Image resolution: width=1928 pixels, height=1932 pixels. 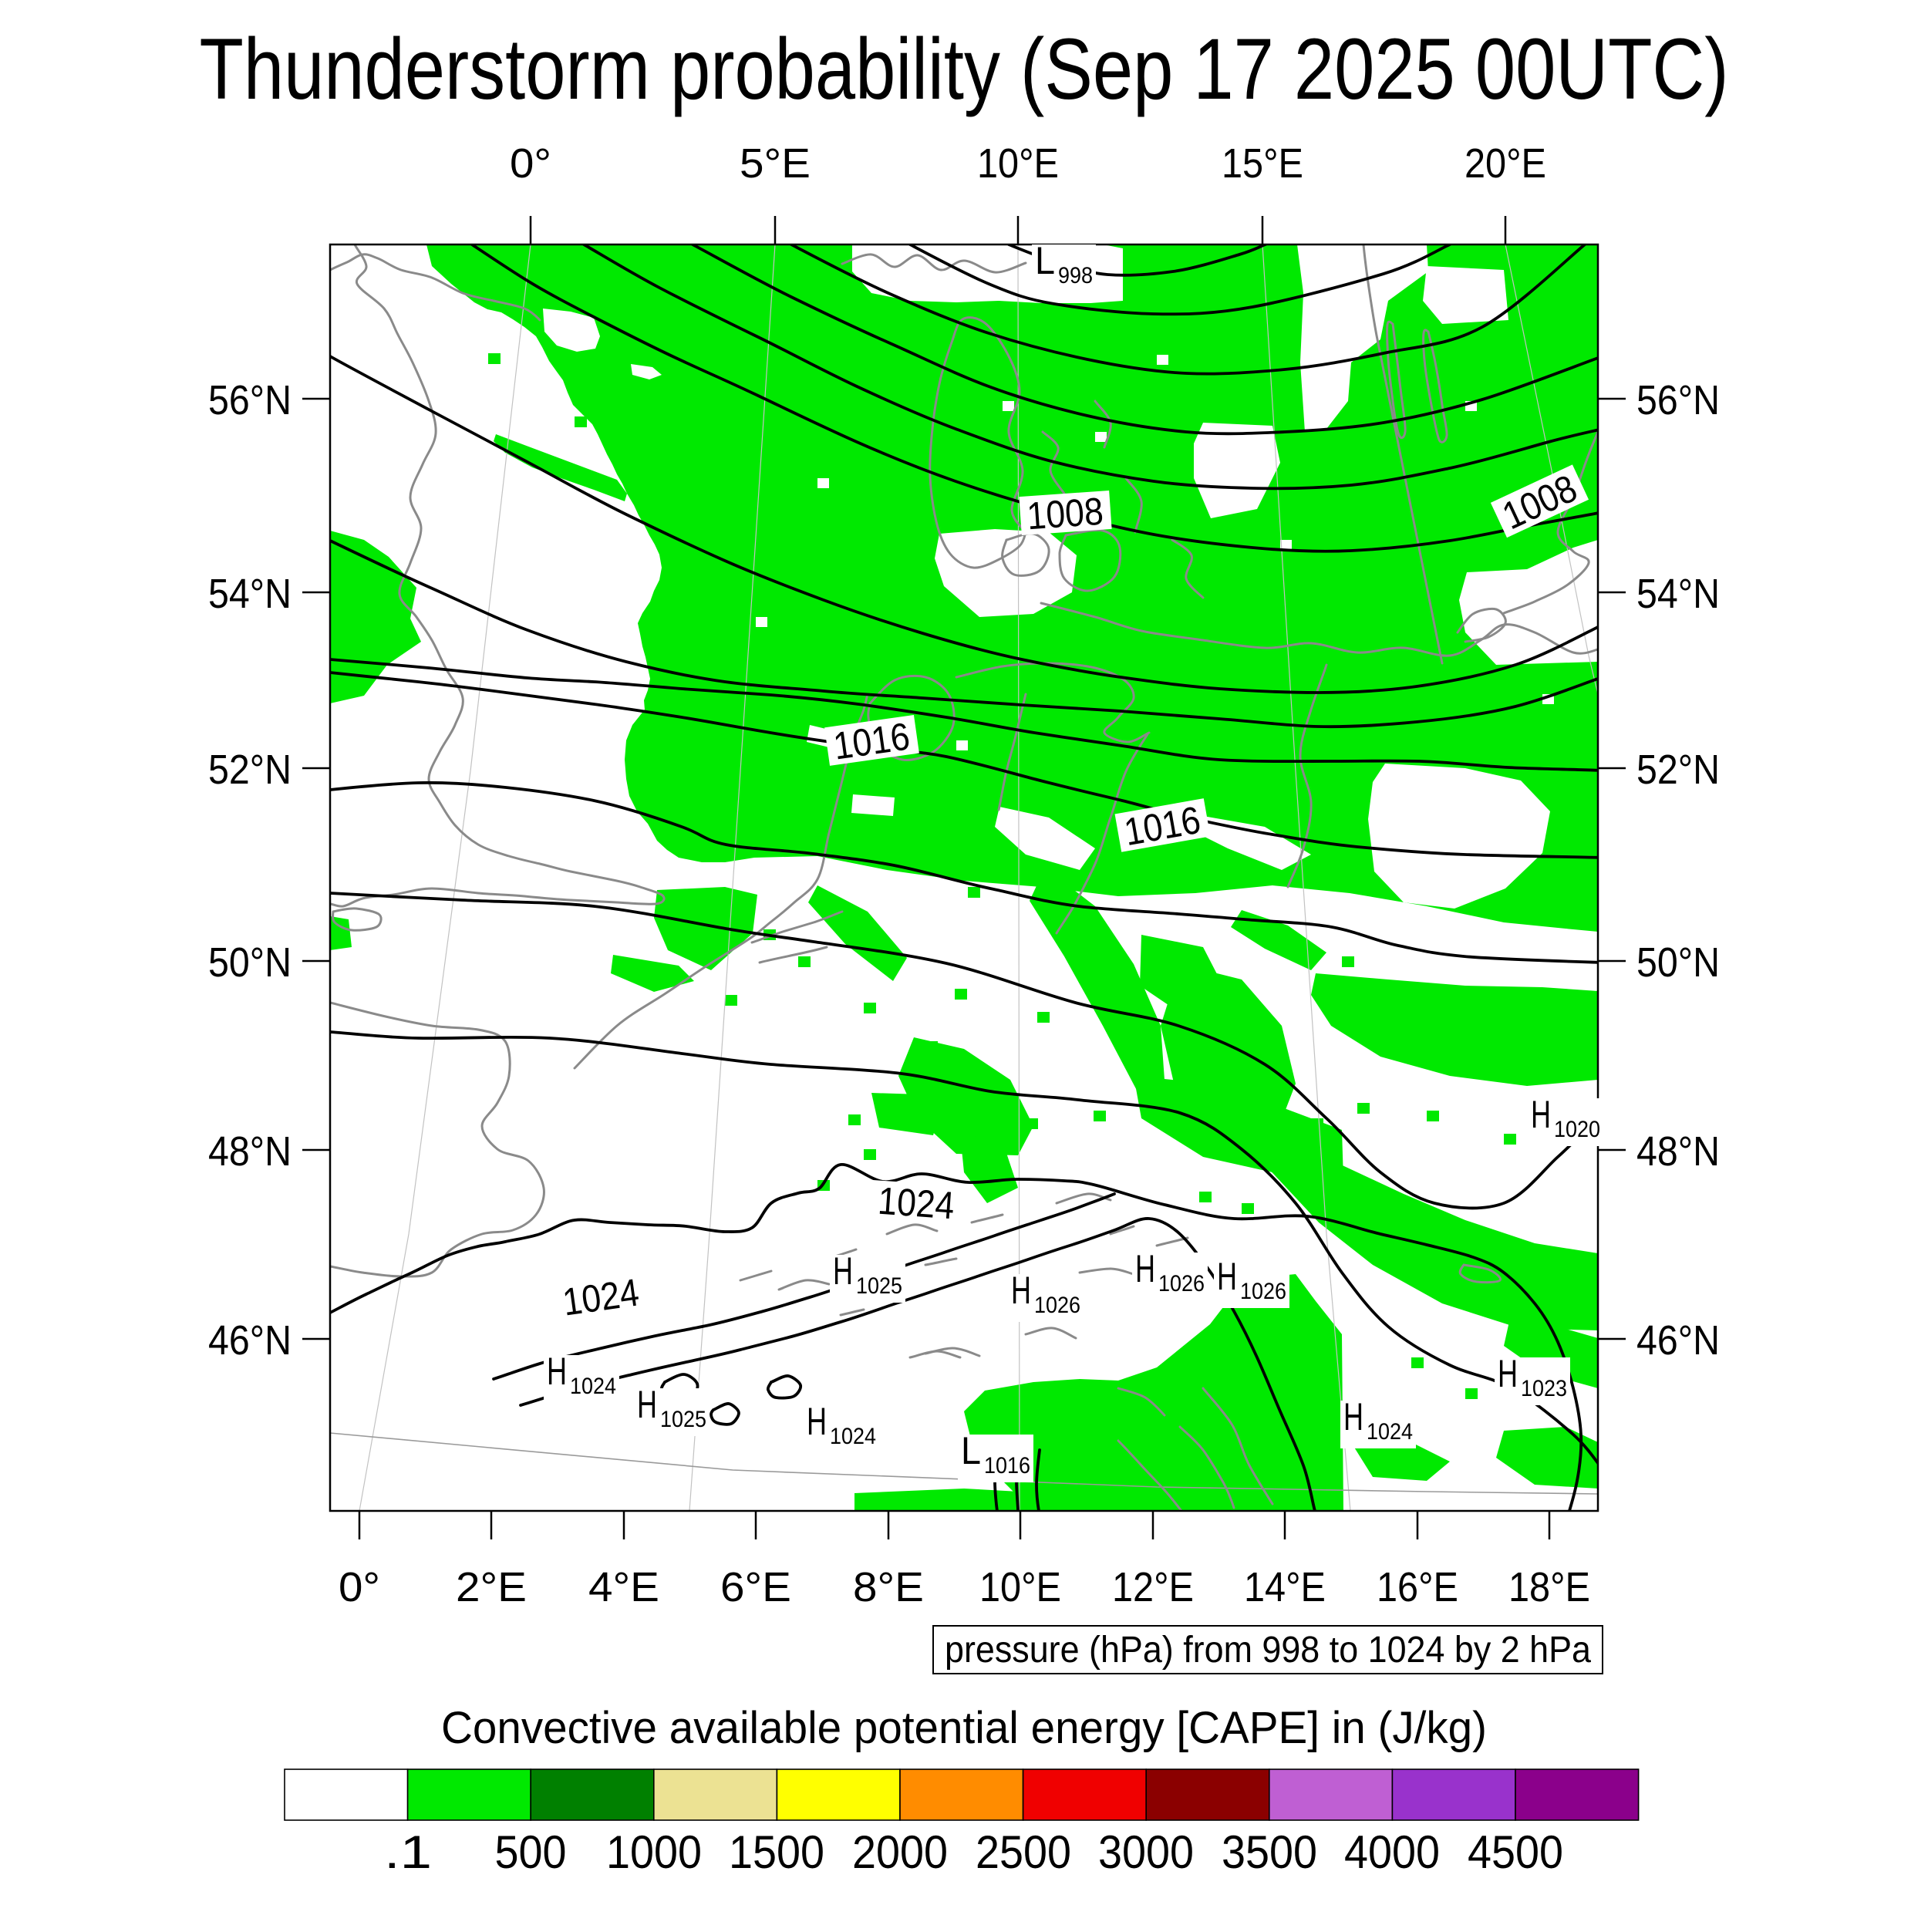 What do you see at coordinates (1549, 1587) in the screenshot?
I see `svg-text: 18°E` at bounding box center [1549, 1587].